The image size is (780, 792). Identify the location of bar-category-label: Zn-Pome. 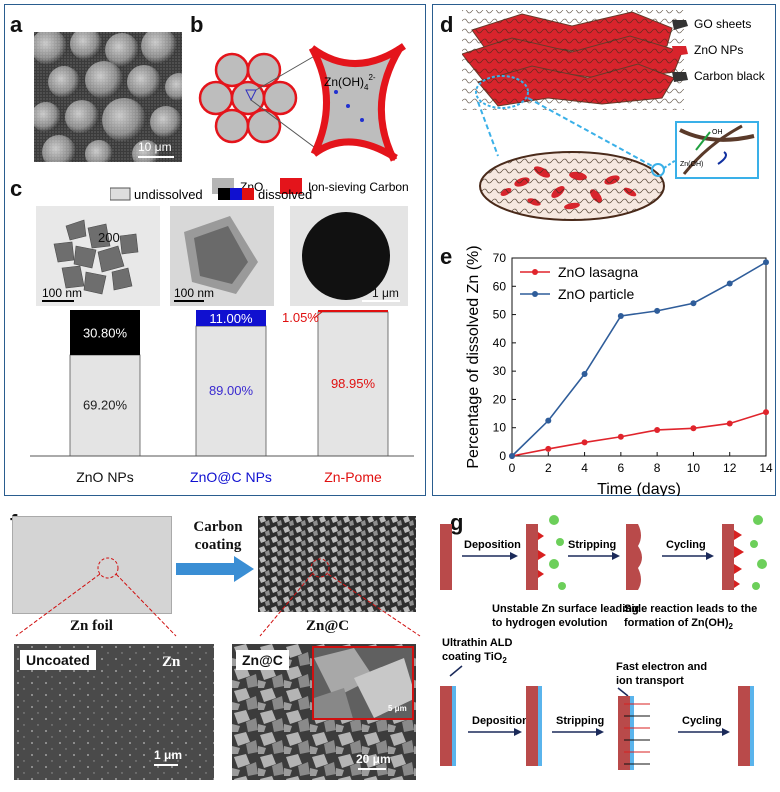
(353, 477).